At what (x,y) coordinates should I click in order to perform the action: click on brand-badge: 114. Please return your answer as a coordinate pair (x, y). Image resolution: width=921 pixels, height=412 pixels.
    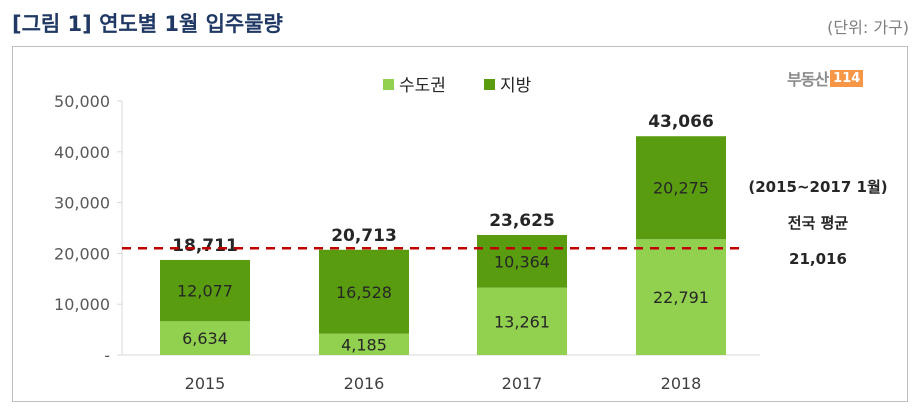
    Looking at the image, I should click on (847, 78).